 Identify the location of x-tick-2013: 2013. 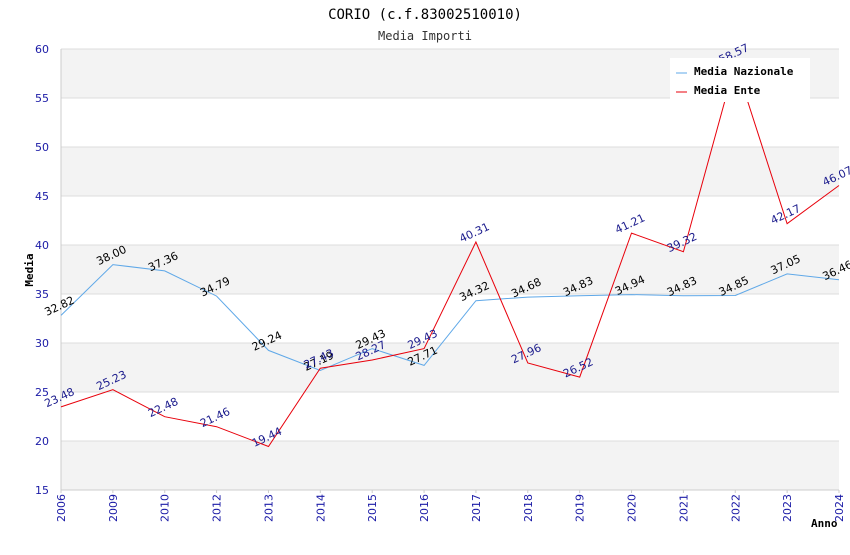
(268, 508).